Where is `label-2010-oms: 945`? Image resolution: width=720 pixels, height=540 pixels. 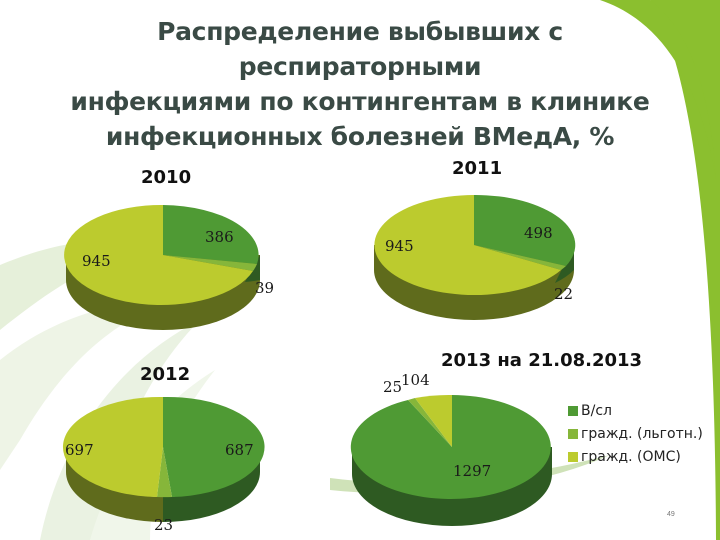
label-2010-oms: 945 is located at coordinates (96, 261).